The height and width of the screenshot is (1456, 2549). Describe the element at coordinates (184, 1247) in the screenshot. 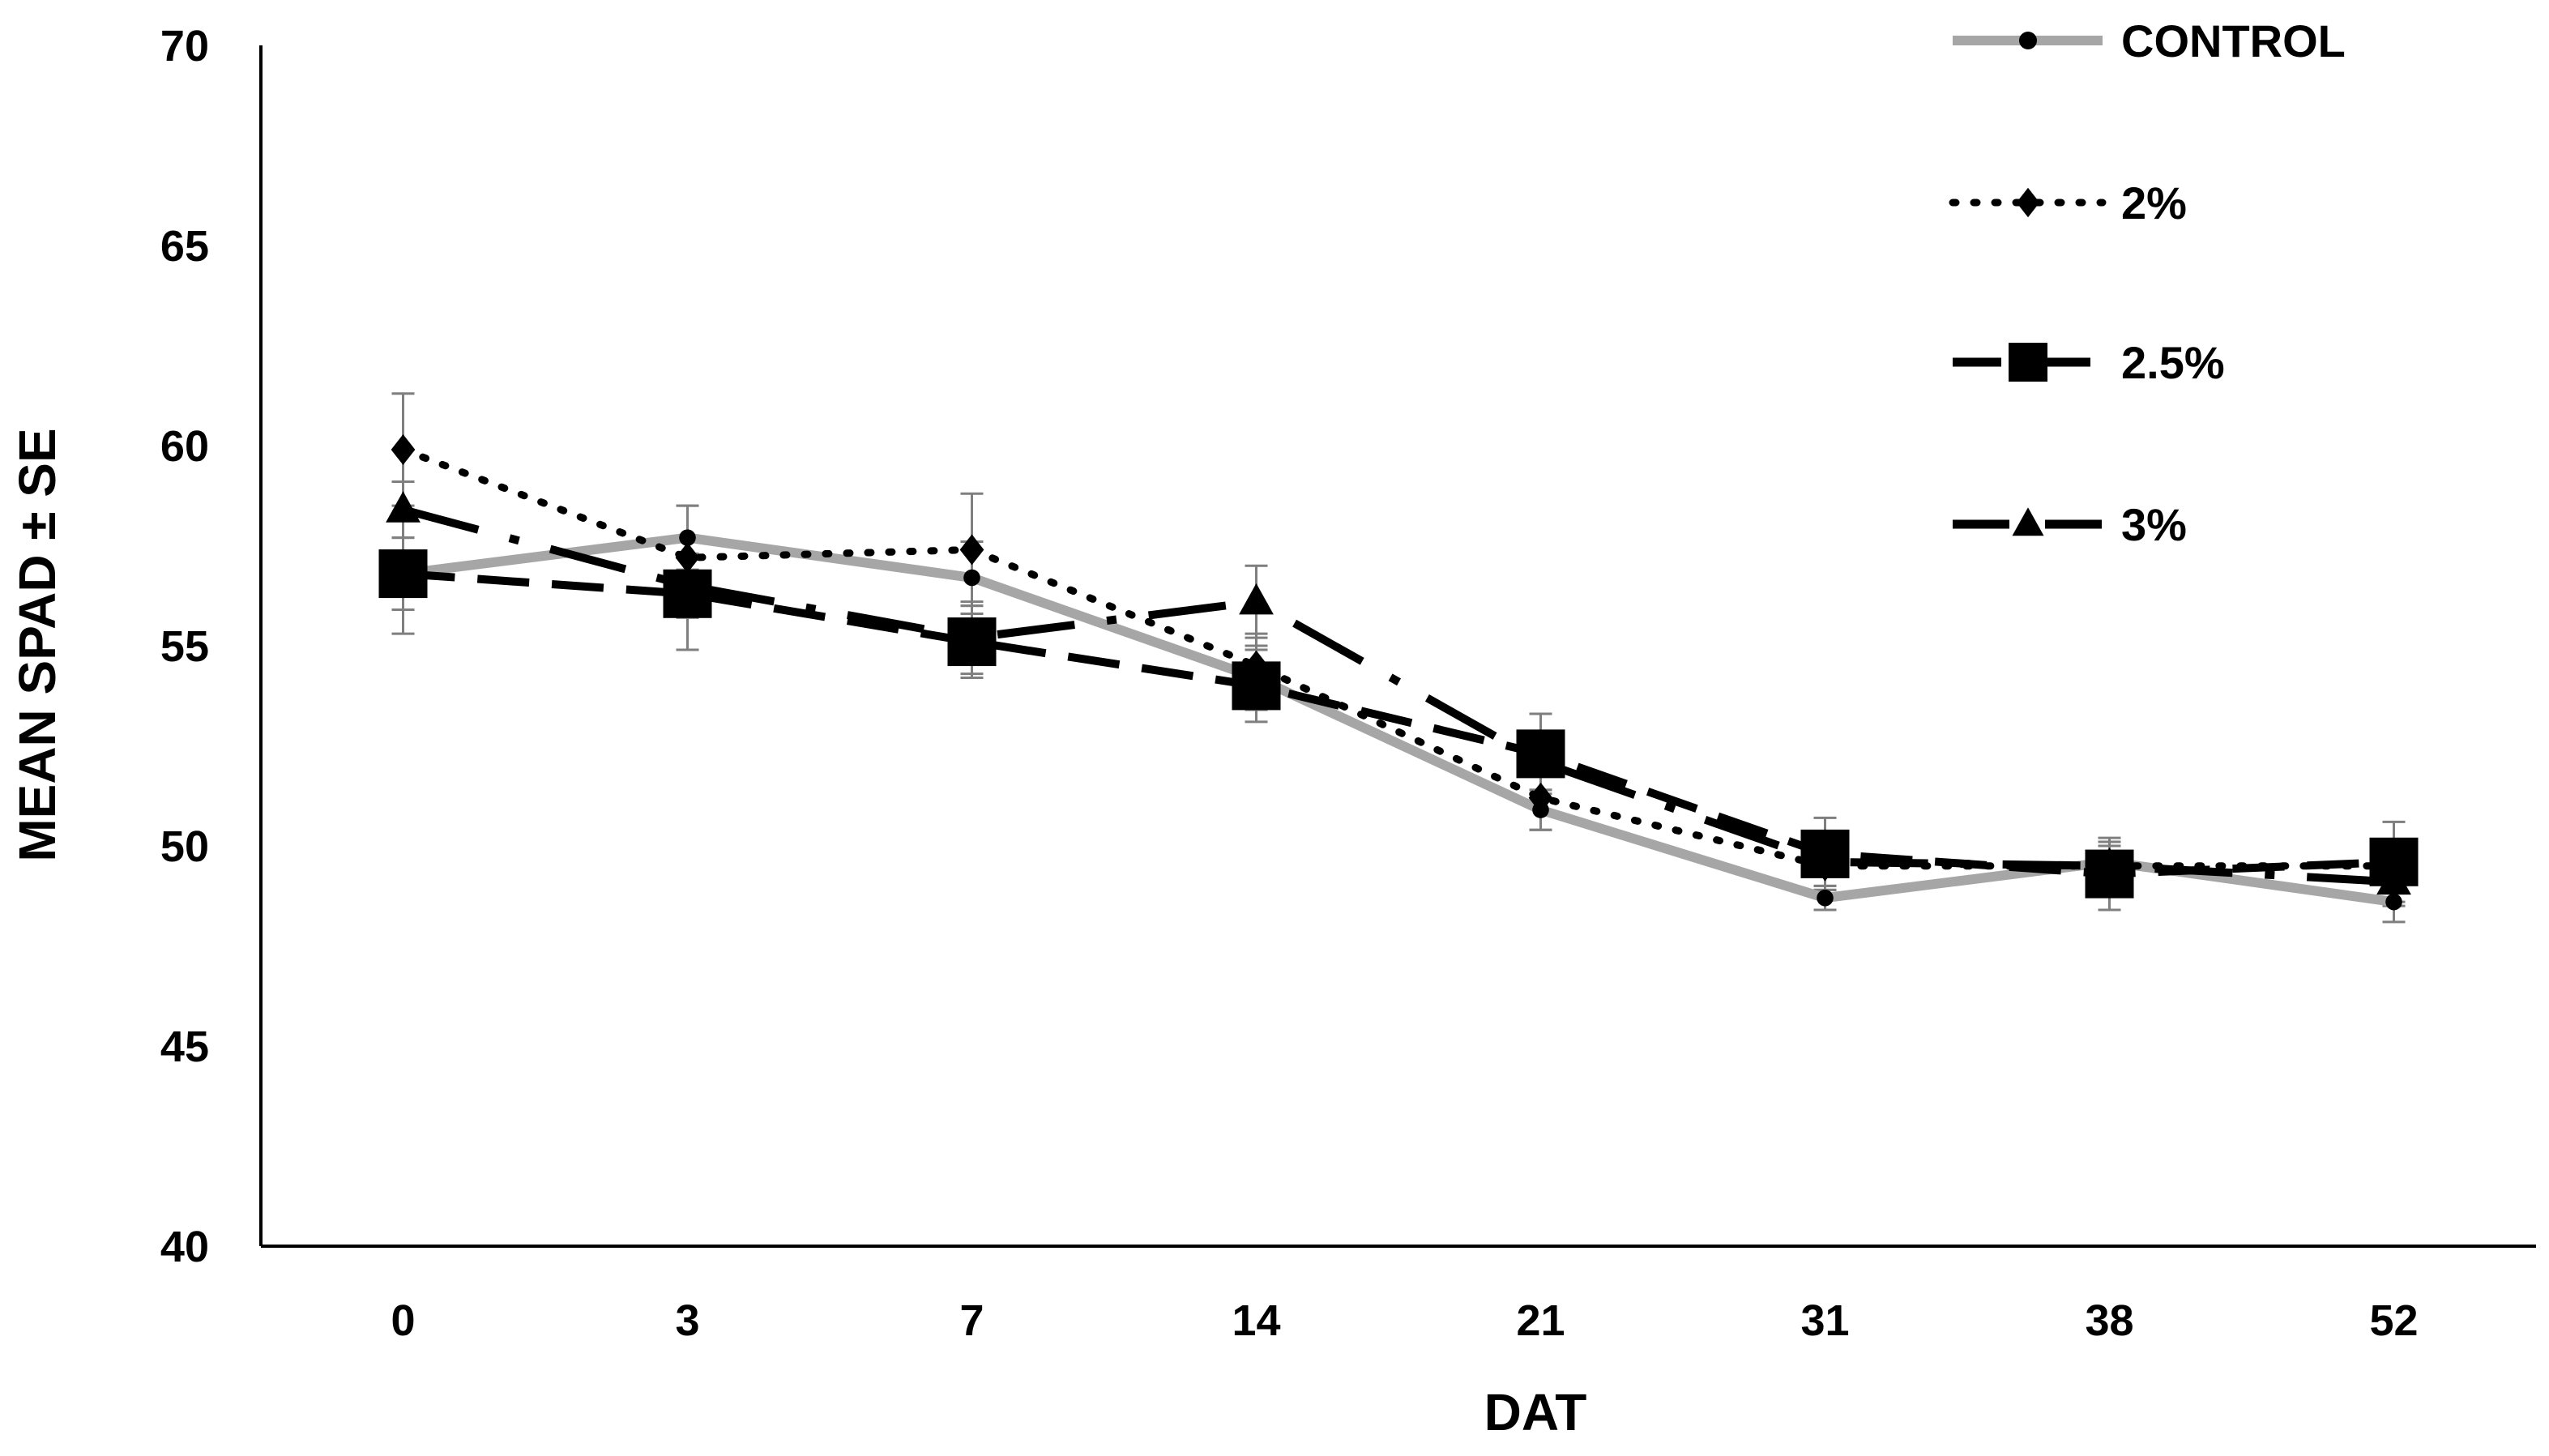

I see `y-tick-label: 40` at that location.